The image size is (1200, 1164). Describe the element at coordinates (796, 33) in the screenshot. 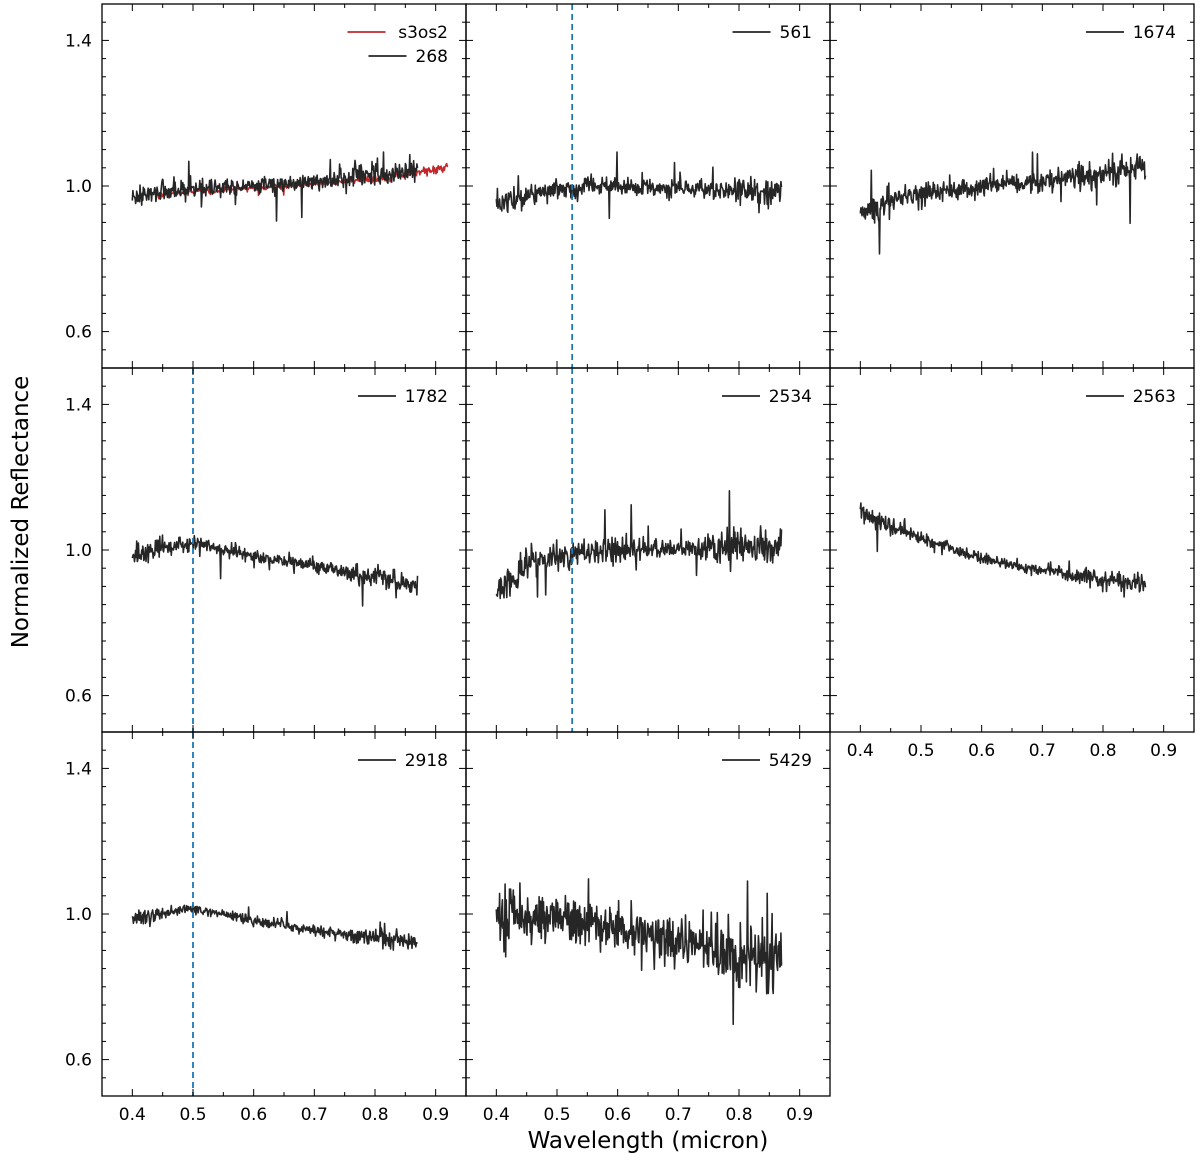

I see `legend-label: 561` at that location.